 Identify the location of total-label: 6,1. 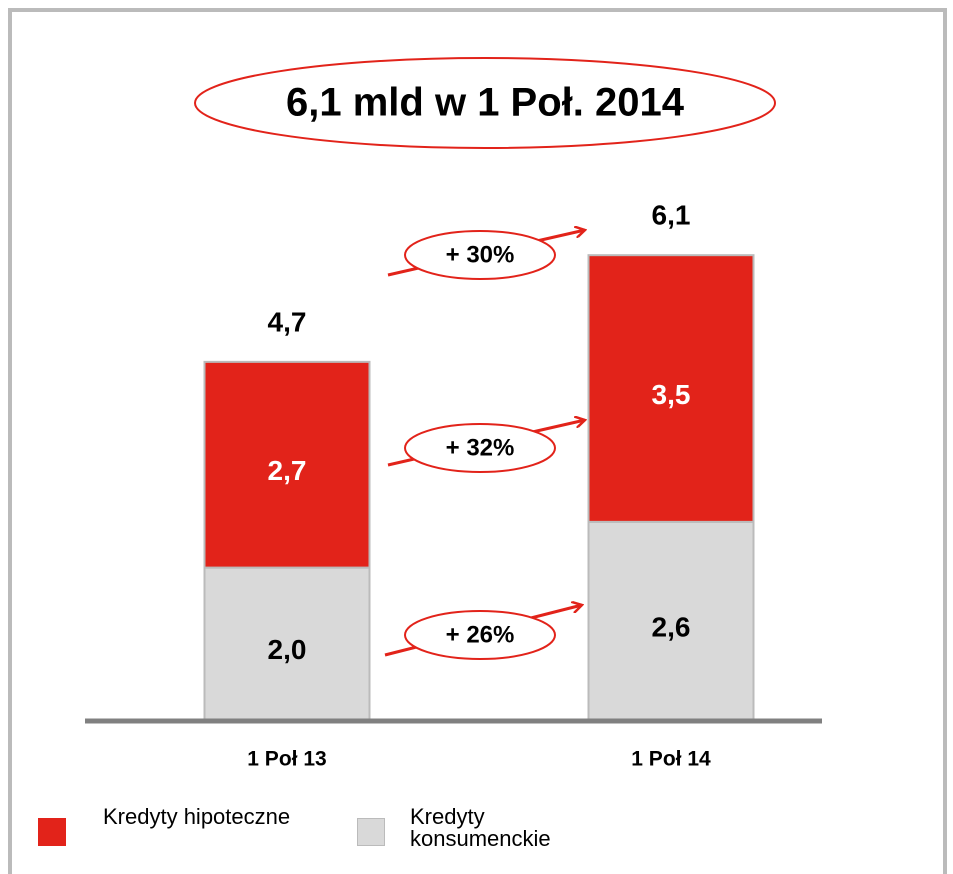
(671, 215).